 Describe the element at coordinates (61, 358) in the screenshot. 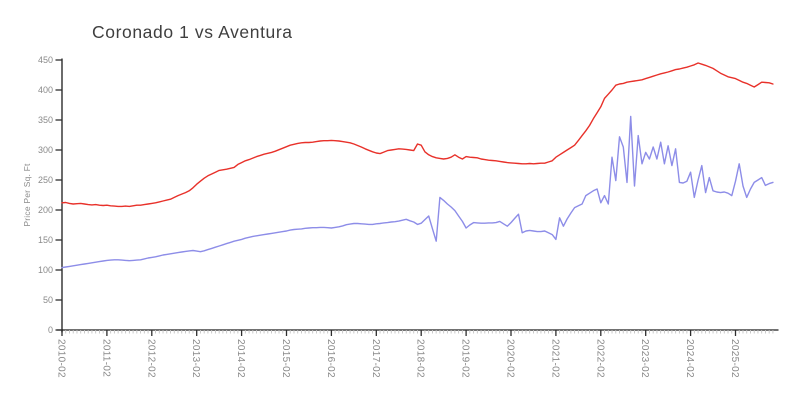

I see `x-tick-label: 2010-02` at that location.